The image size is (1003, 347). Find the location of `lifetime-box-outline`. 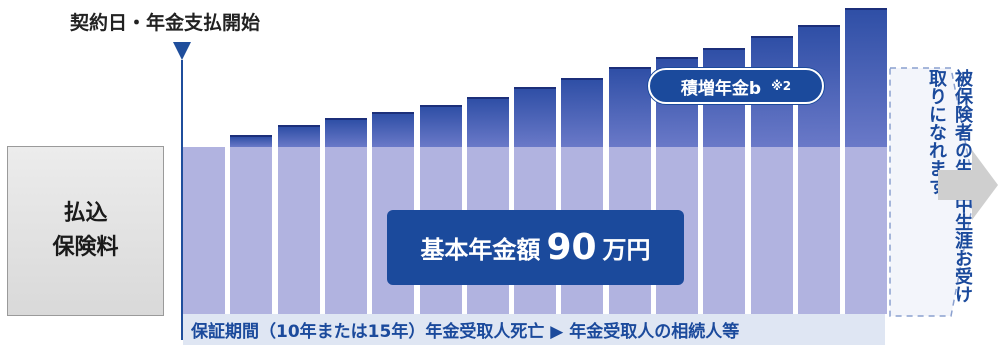

lifetime-box-outline is located at coordinates (932, 192).